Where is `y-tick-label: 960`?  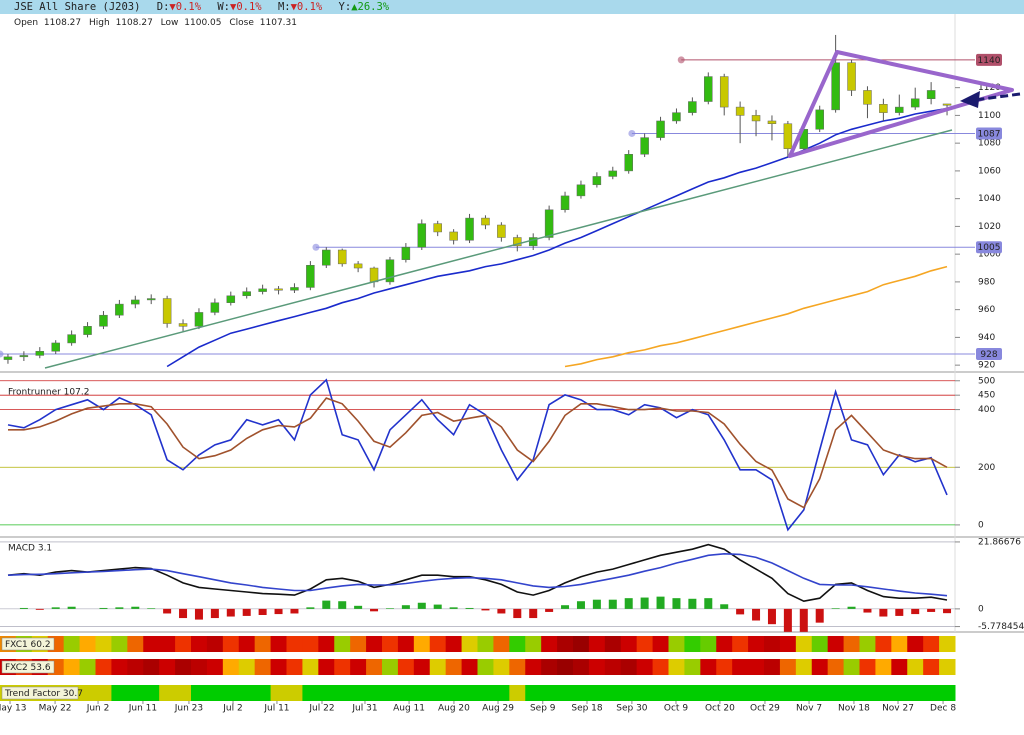
y-tick-label: 960 is located at coordinates (986, 310).